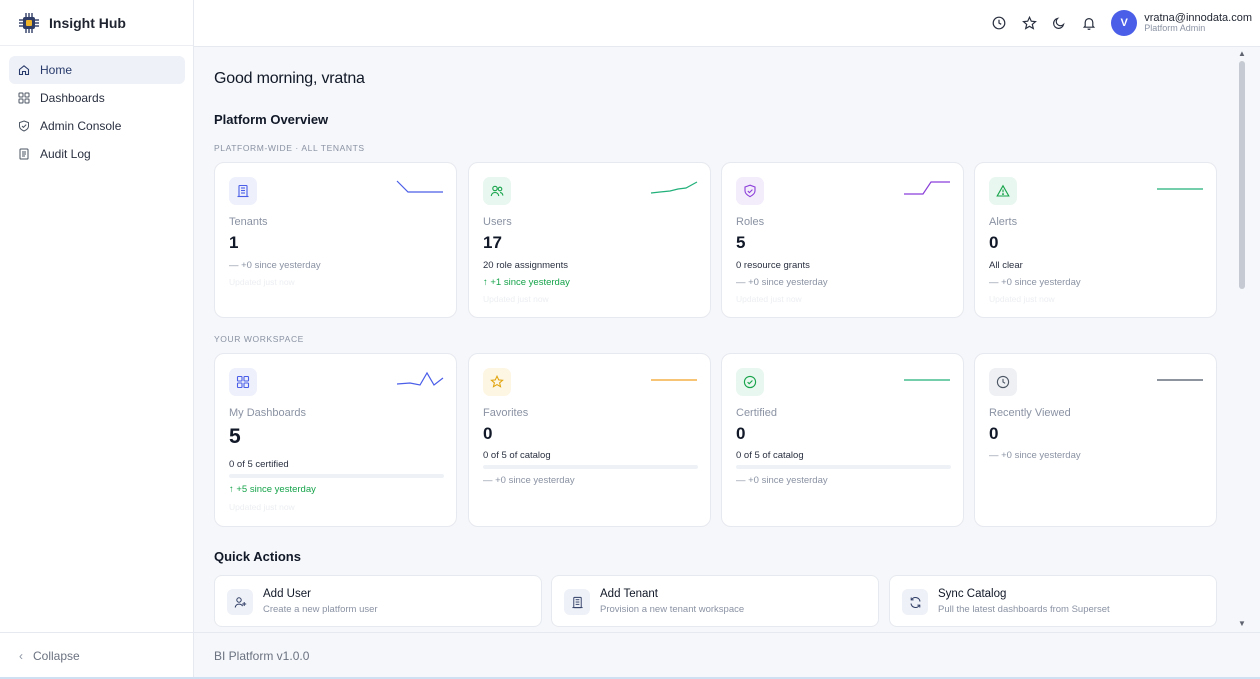 This screenshot has width=1260, height=679. Describe the element at coordinates (773, 265) in the screenshot. I see `stat-sub: 0 resource grants` at that location.